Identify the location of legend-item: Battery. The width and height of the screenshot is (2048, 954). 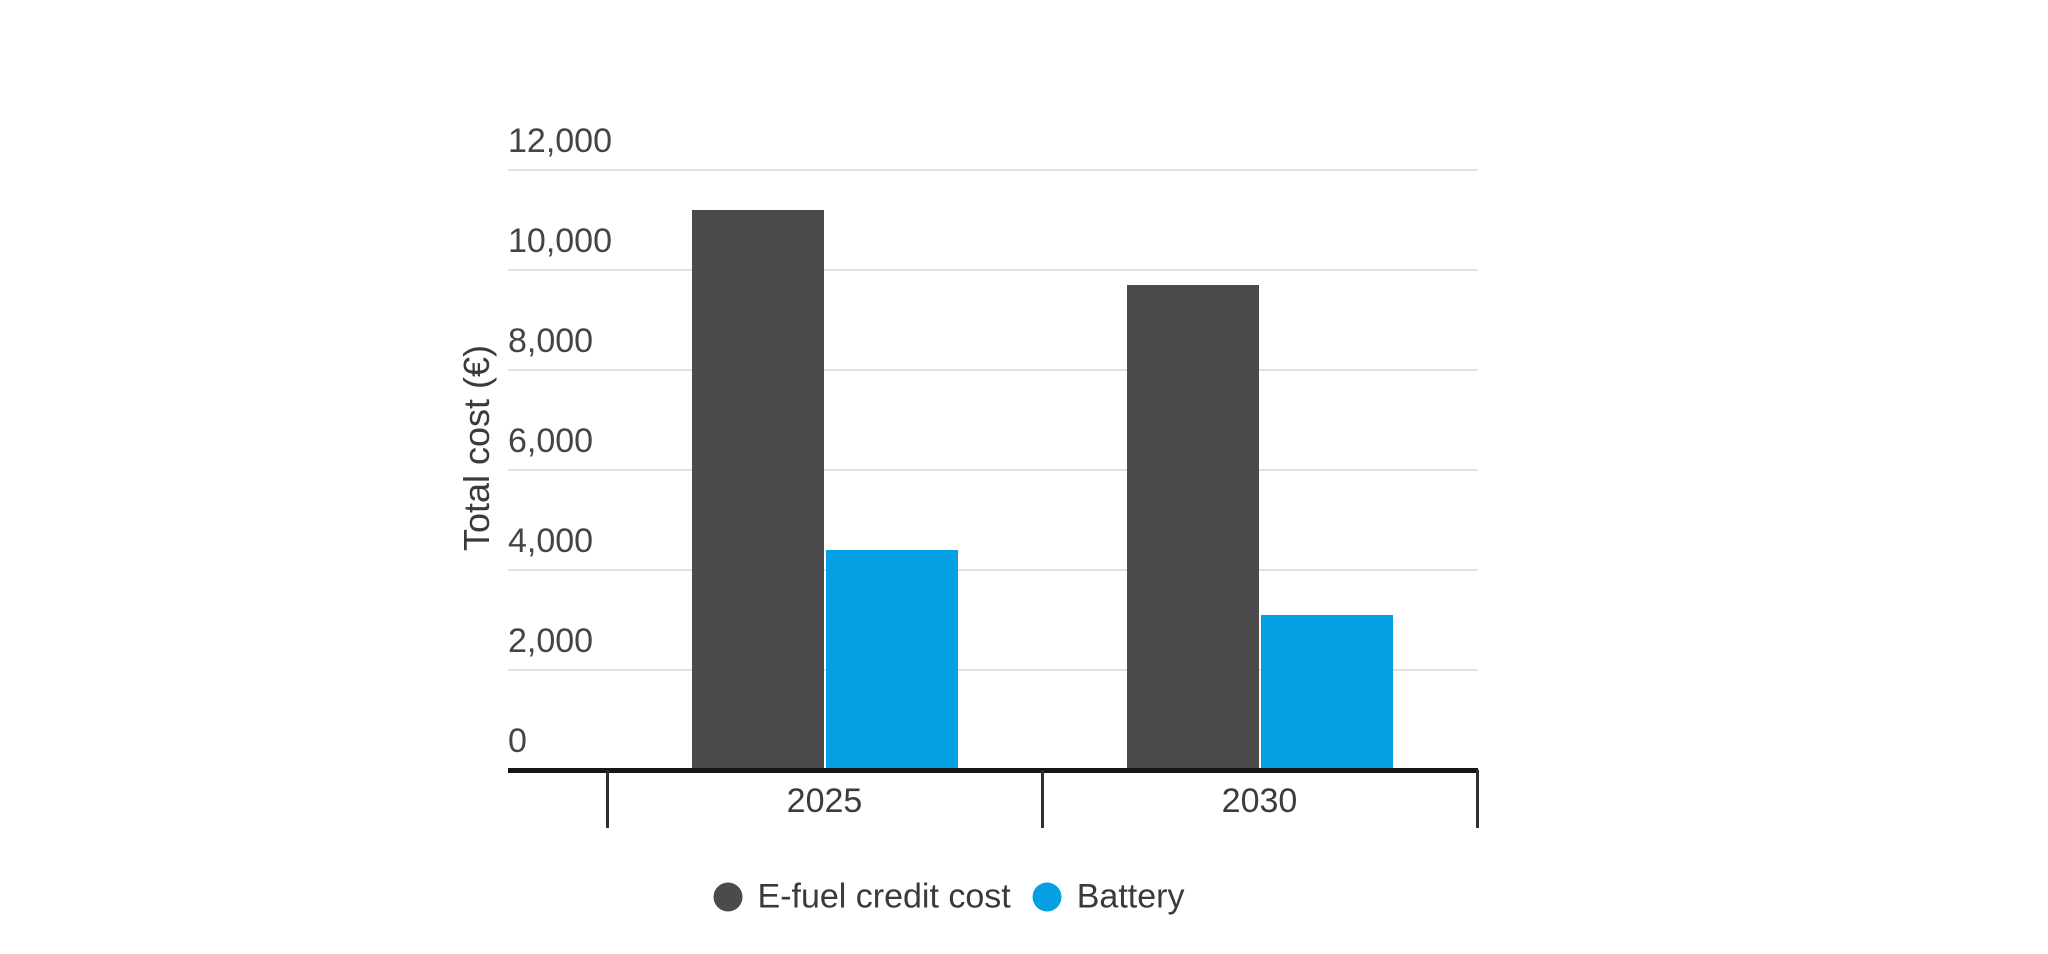
(1108, 897).